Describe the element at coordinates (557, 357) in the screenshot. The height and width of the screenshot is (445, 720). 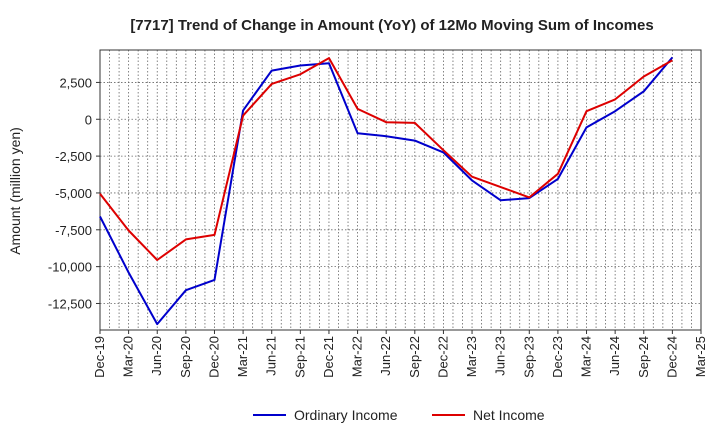
I see `x-tick-label: Dec-23` at that location.